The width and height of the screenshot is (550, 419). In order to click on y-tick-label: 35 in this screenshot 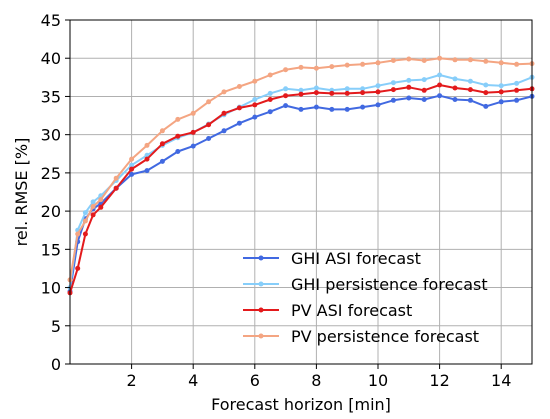, I will do `click(51, 96)`.